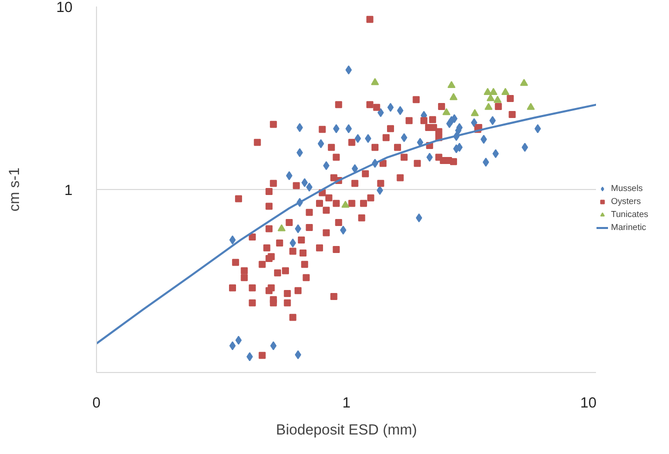 This screenshot has height=454, width=669. What do you see at coordinates (626, 201) in the screenshot?
I see `legend-label: Oysters` at bounding box center [626, 201].